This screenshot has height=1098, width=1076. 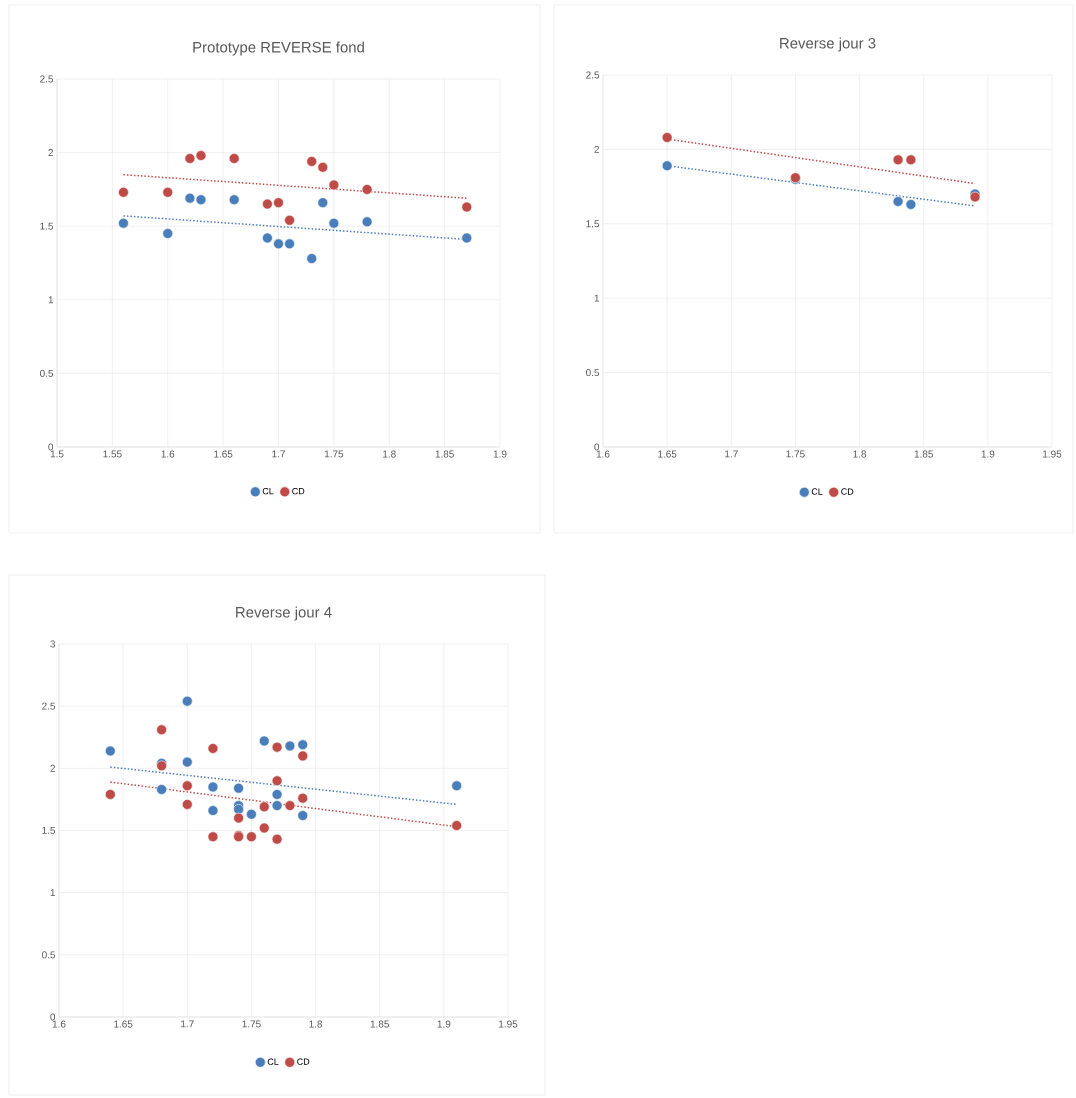 I want to click on y-tick-label: 3, so click(x=53, y=644).